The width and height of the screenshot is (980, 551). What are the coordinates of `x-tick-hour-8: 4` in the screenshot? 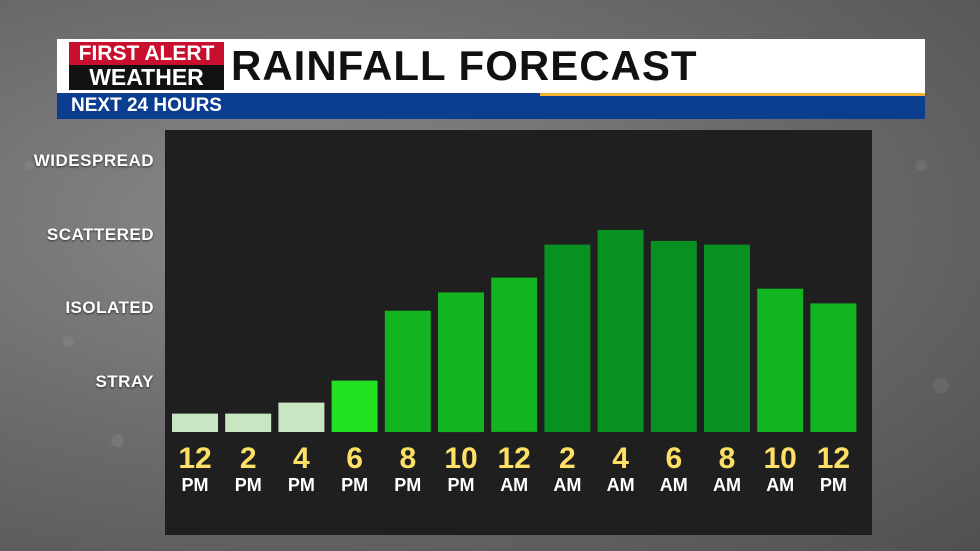 It's located at (620, 458).